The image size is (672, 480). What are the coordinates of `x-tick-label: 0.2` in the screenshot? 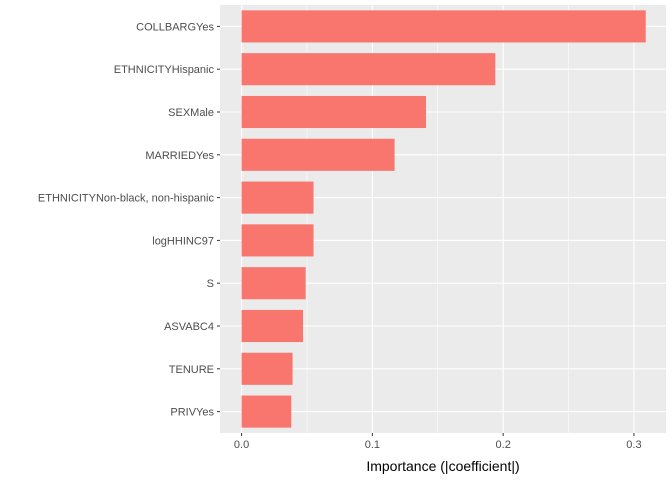 It's located at (503, 445).